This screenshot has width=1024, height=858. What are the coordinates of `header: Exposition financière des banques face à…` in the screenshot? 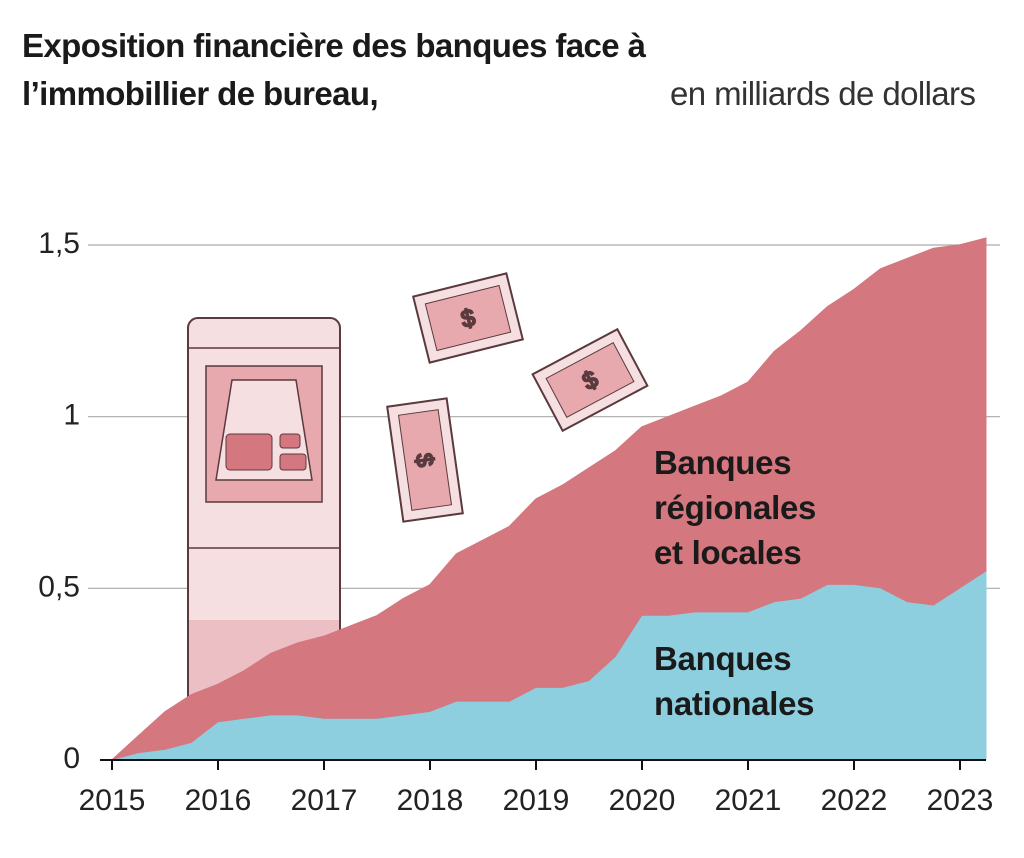 It's located at (517, 70).